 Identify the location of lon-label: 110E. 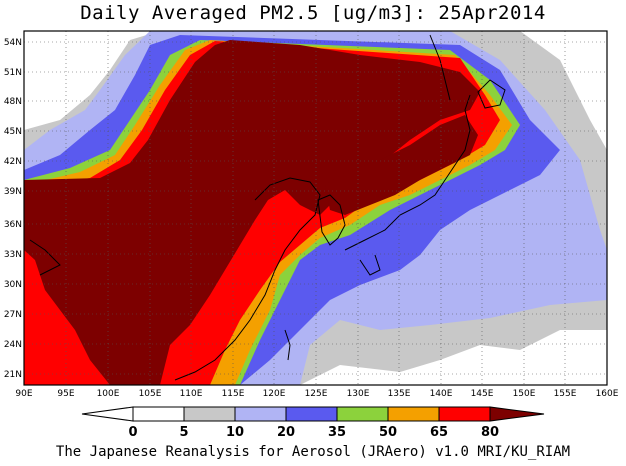
(191, 394).